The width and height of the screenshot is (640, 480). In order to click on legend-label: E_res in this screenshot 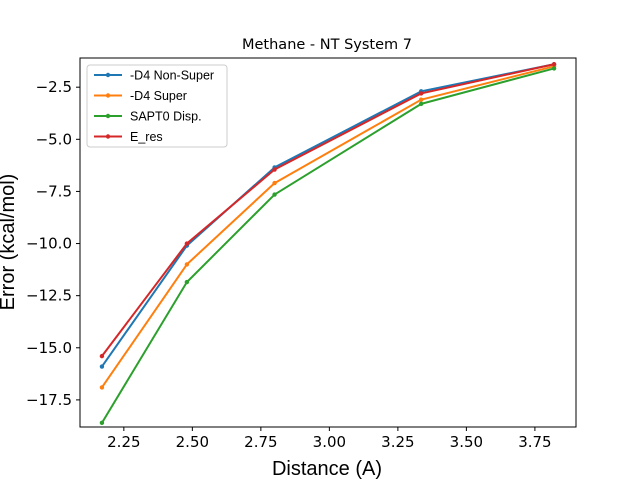, I will do `click(146, 137)`.